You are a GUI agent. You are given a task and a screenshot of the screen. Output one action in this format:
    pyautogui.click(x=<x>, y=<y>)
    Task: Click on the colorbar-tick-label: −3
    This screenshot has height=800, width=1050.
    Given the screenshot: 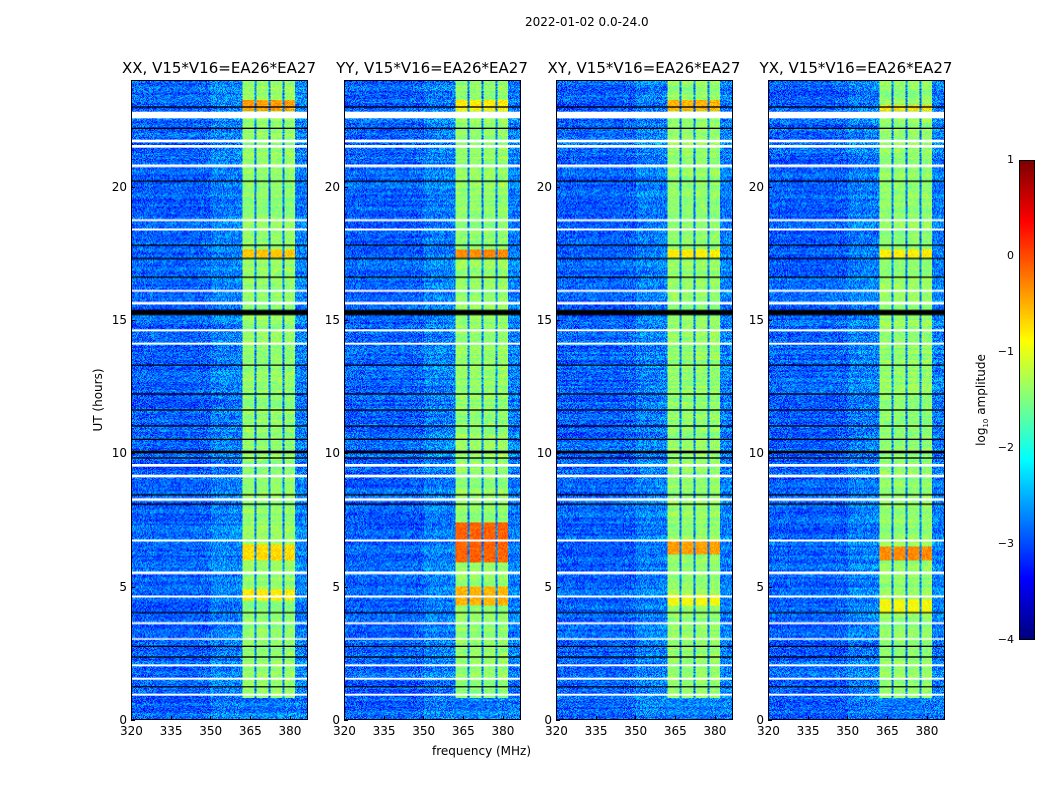 What is the action you would take?
    pyautogui.click(x=1005, y=543)
    